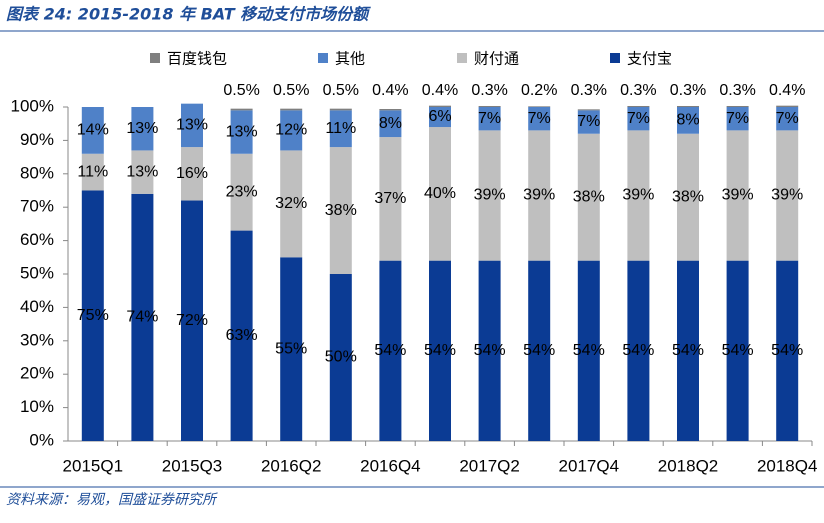 The width and height of the screenshot is (824, 523). I want to click on legend-label: 财付通, so click(496, 59).